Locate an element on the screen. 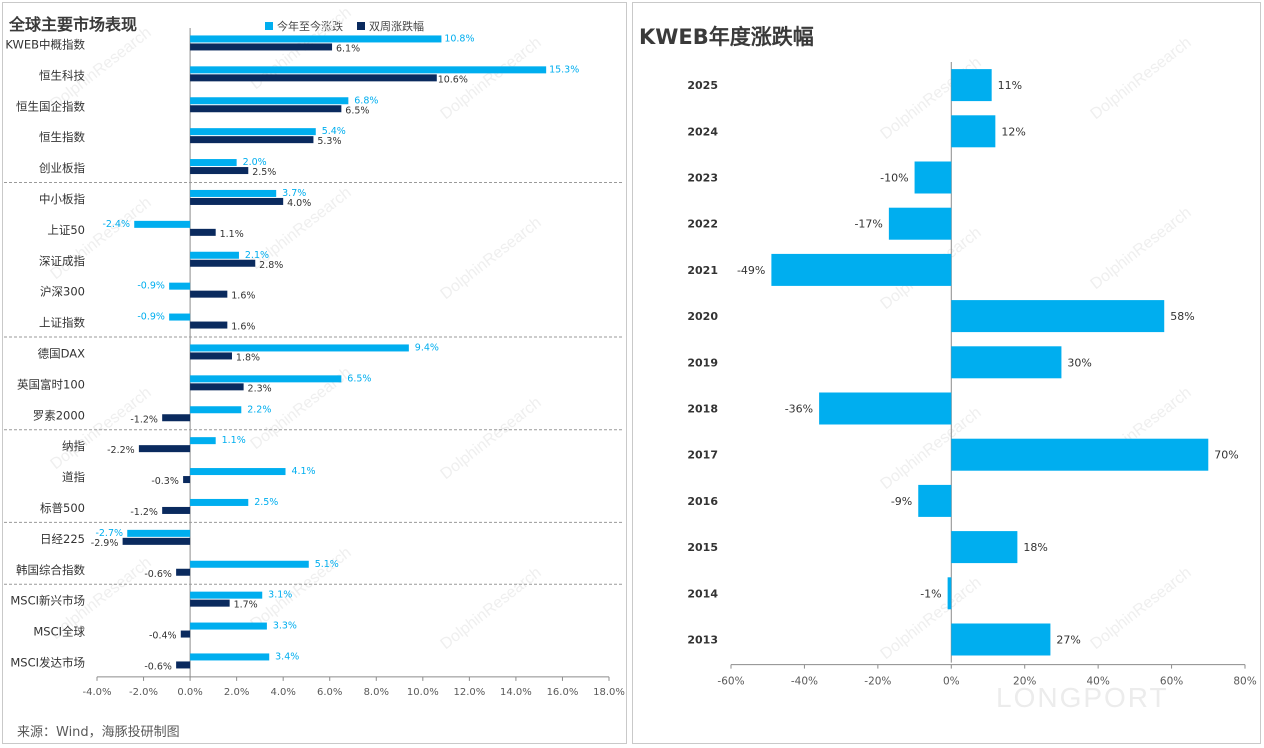  kweb-data-label: 70% is located at coordinates (1226, 455).